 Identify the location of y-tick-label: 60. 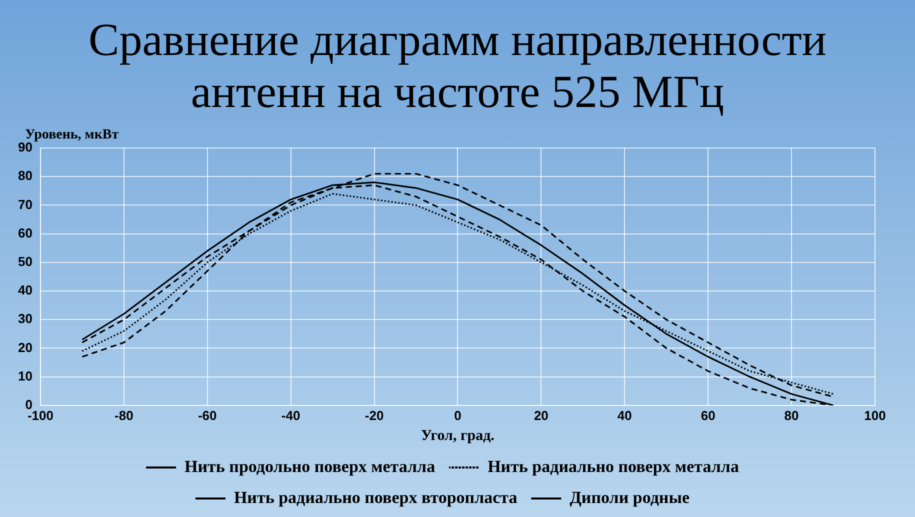
(25, 232).